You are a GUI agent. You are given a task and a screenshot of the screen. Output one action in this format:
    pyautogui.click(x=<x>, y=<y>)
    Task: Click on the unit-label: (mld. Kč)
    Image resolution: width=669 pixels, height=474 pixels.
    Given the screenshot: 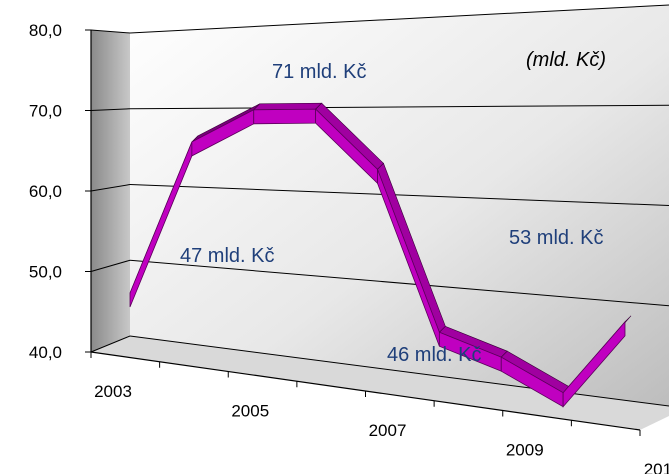 What is the action you would take?
    pyautogui.click(x=566, y=60)
    